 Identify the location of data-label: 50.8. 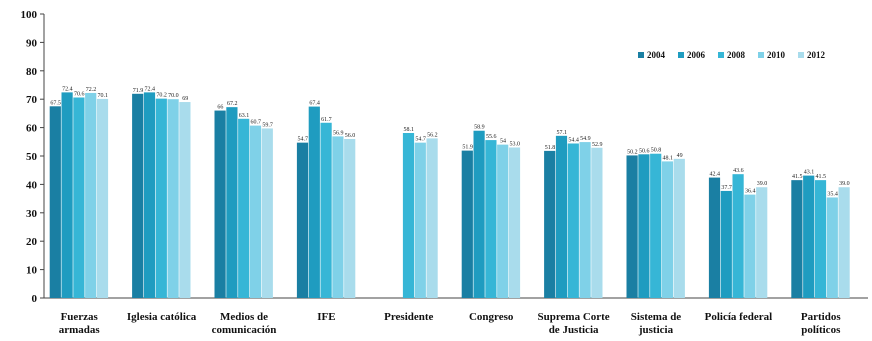
(656, 151).